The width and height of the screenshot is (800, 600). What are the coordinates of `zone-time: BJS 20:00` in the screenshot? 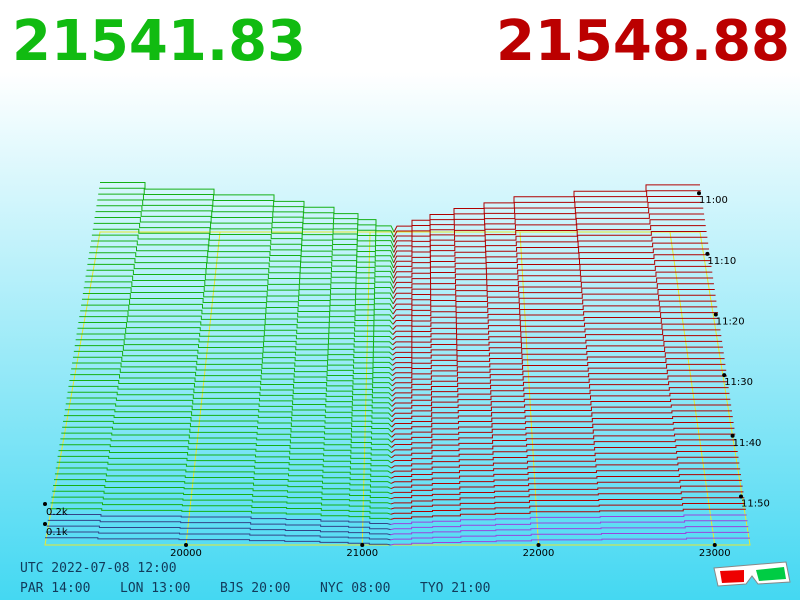 It's located at (255, 588).